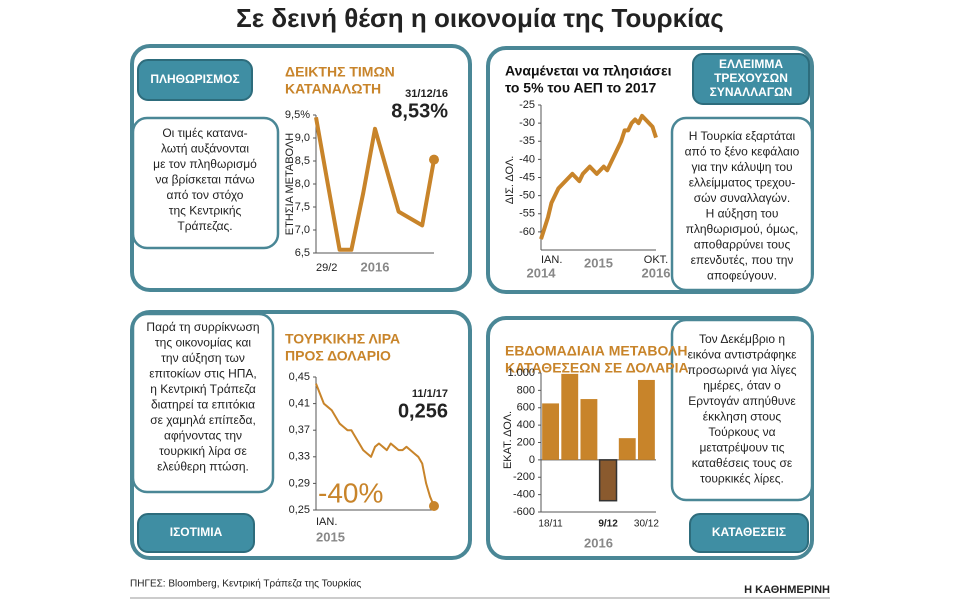 The image size is (960, 600). What do you see at coordinates (205, 149) in the screenshot?
I see `description-line: λωτή αυξάνονται` at bounding box center [205, 149].